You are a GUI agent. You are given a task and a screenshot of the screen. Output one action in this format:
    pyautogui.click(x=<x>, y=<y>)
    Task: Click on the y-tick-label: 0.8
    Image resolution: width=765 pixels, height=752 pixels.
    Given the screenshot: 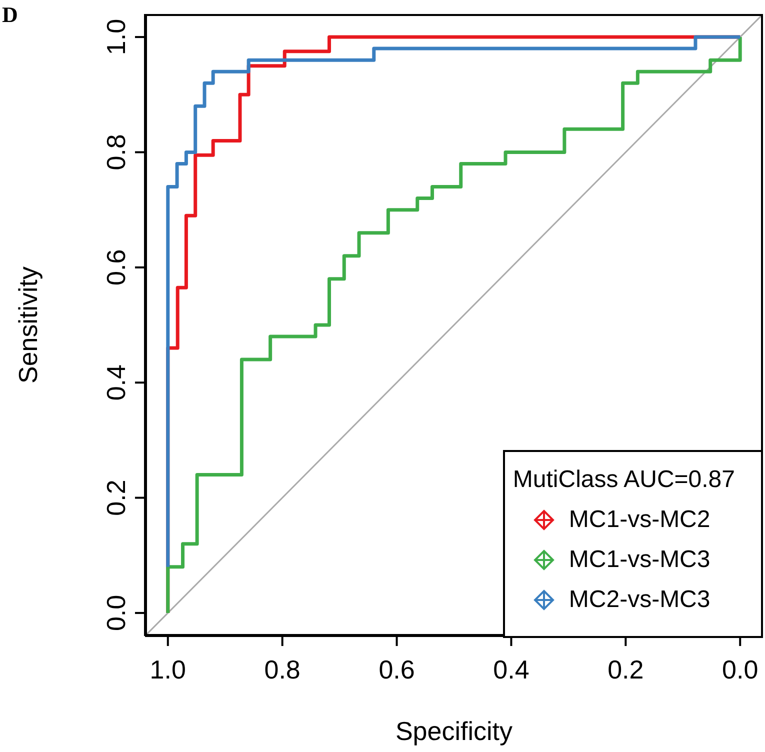 What is the action you would take?
    pyautogui.click(x=116, y=152)
    